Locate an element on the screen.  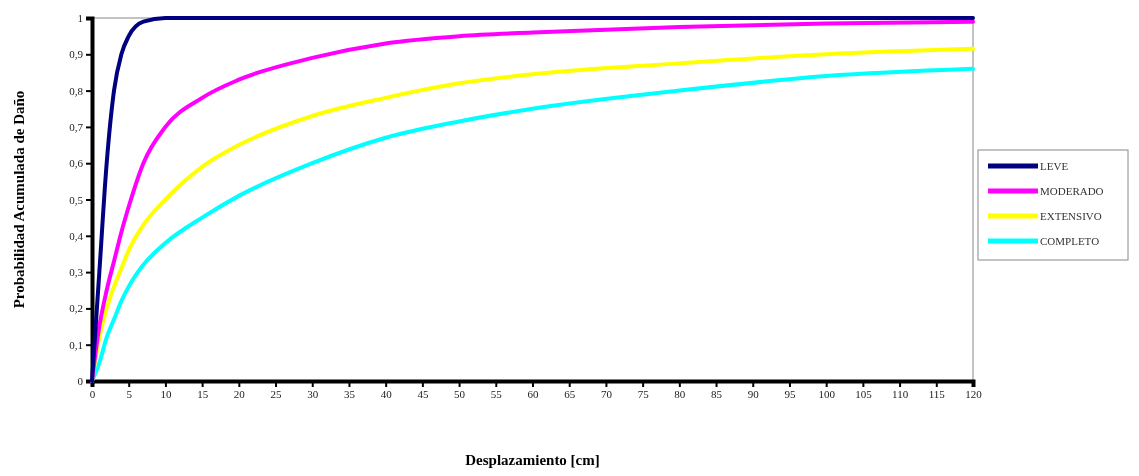
y-tick-label: 0,3 is located at coordinates (76, 272).